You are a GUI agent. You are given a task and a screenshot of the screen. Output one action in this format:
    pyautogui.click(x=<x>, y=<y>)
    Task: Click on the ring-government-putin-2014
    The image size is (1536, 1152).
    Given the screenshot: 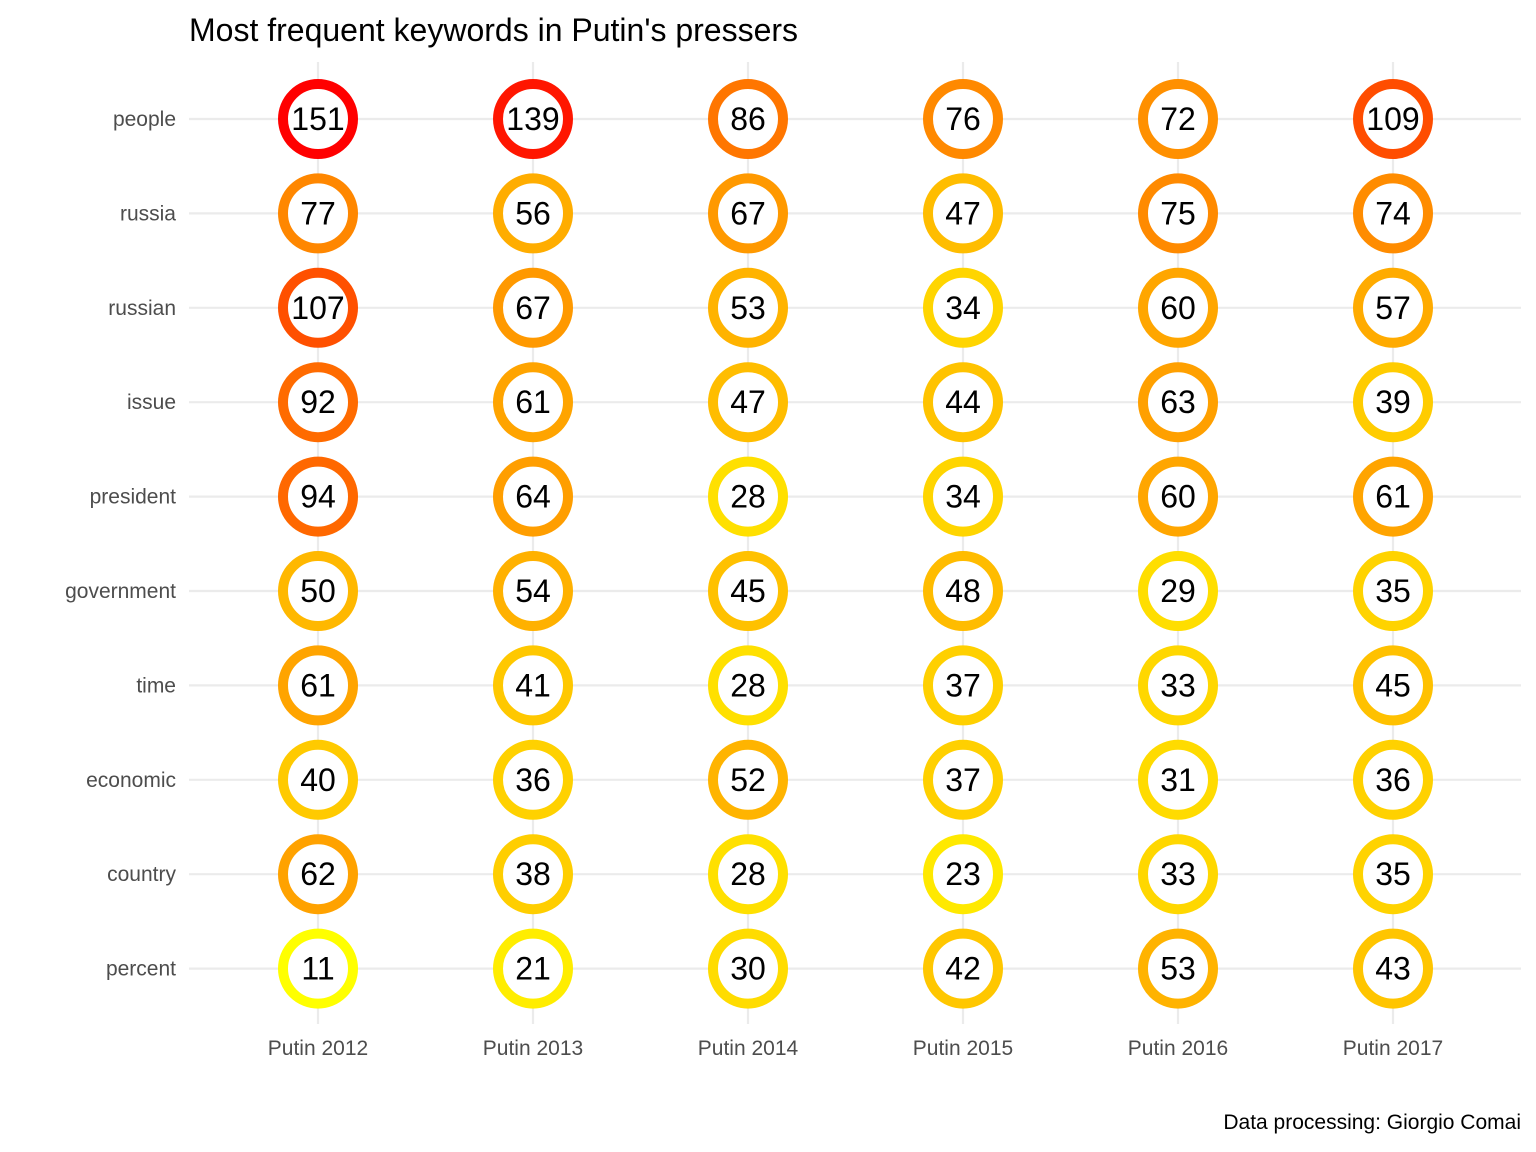 What is the action you would take?
    pyautogui.click(x=748, y=591)
    